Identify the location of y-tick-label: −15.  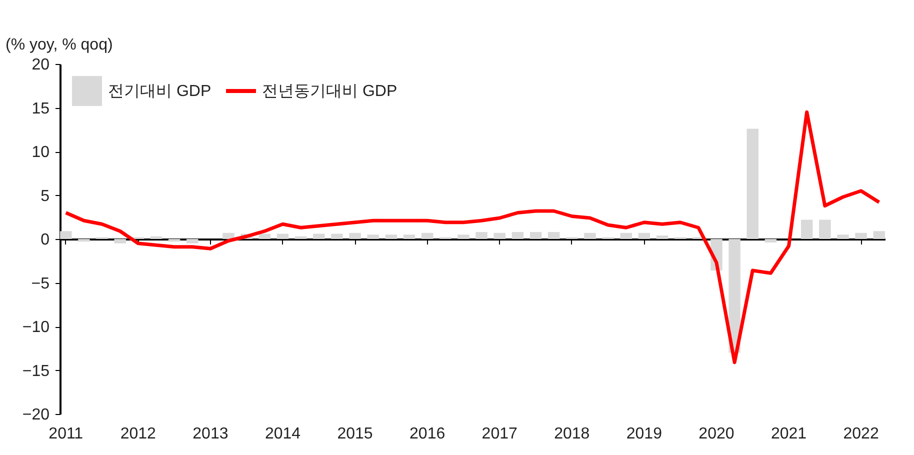
(36, 371).